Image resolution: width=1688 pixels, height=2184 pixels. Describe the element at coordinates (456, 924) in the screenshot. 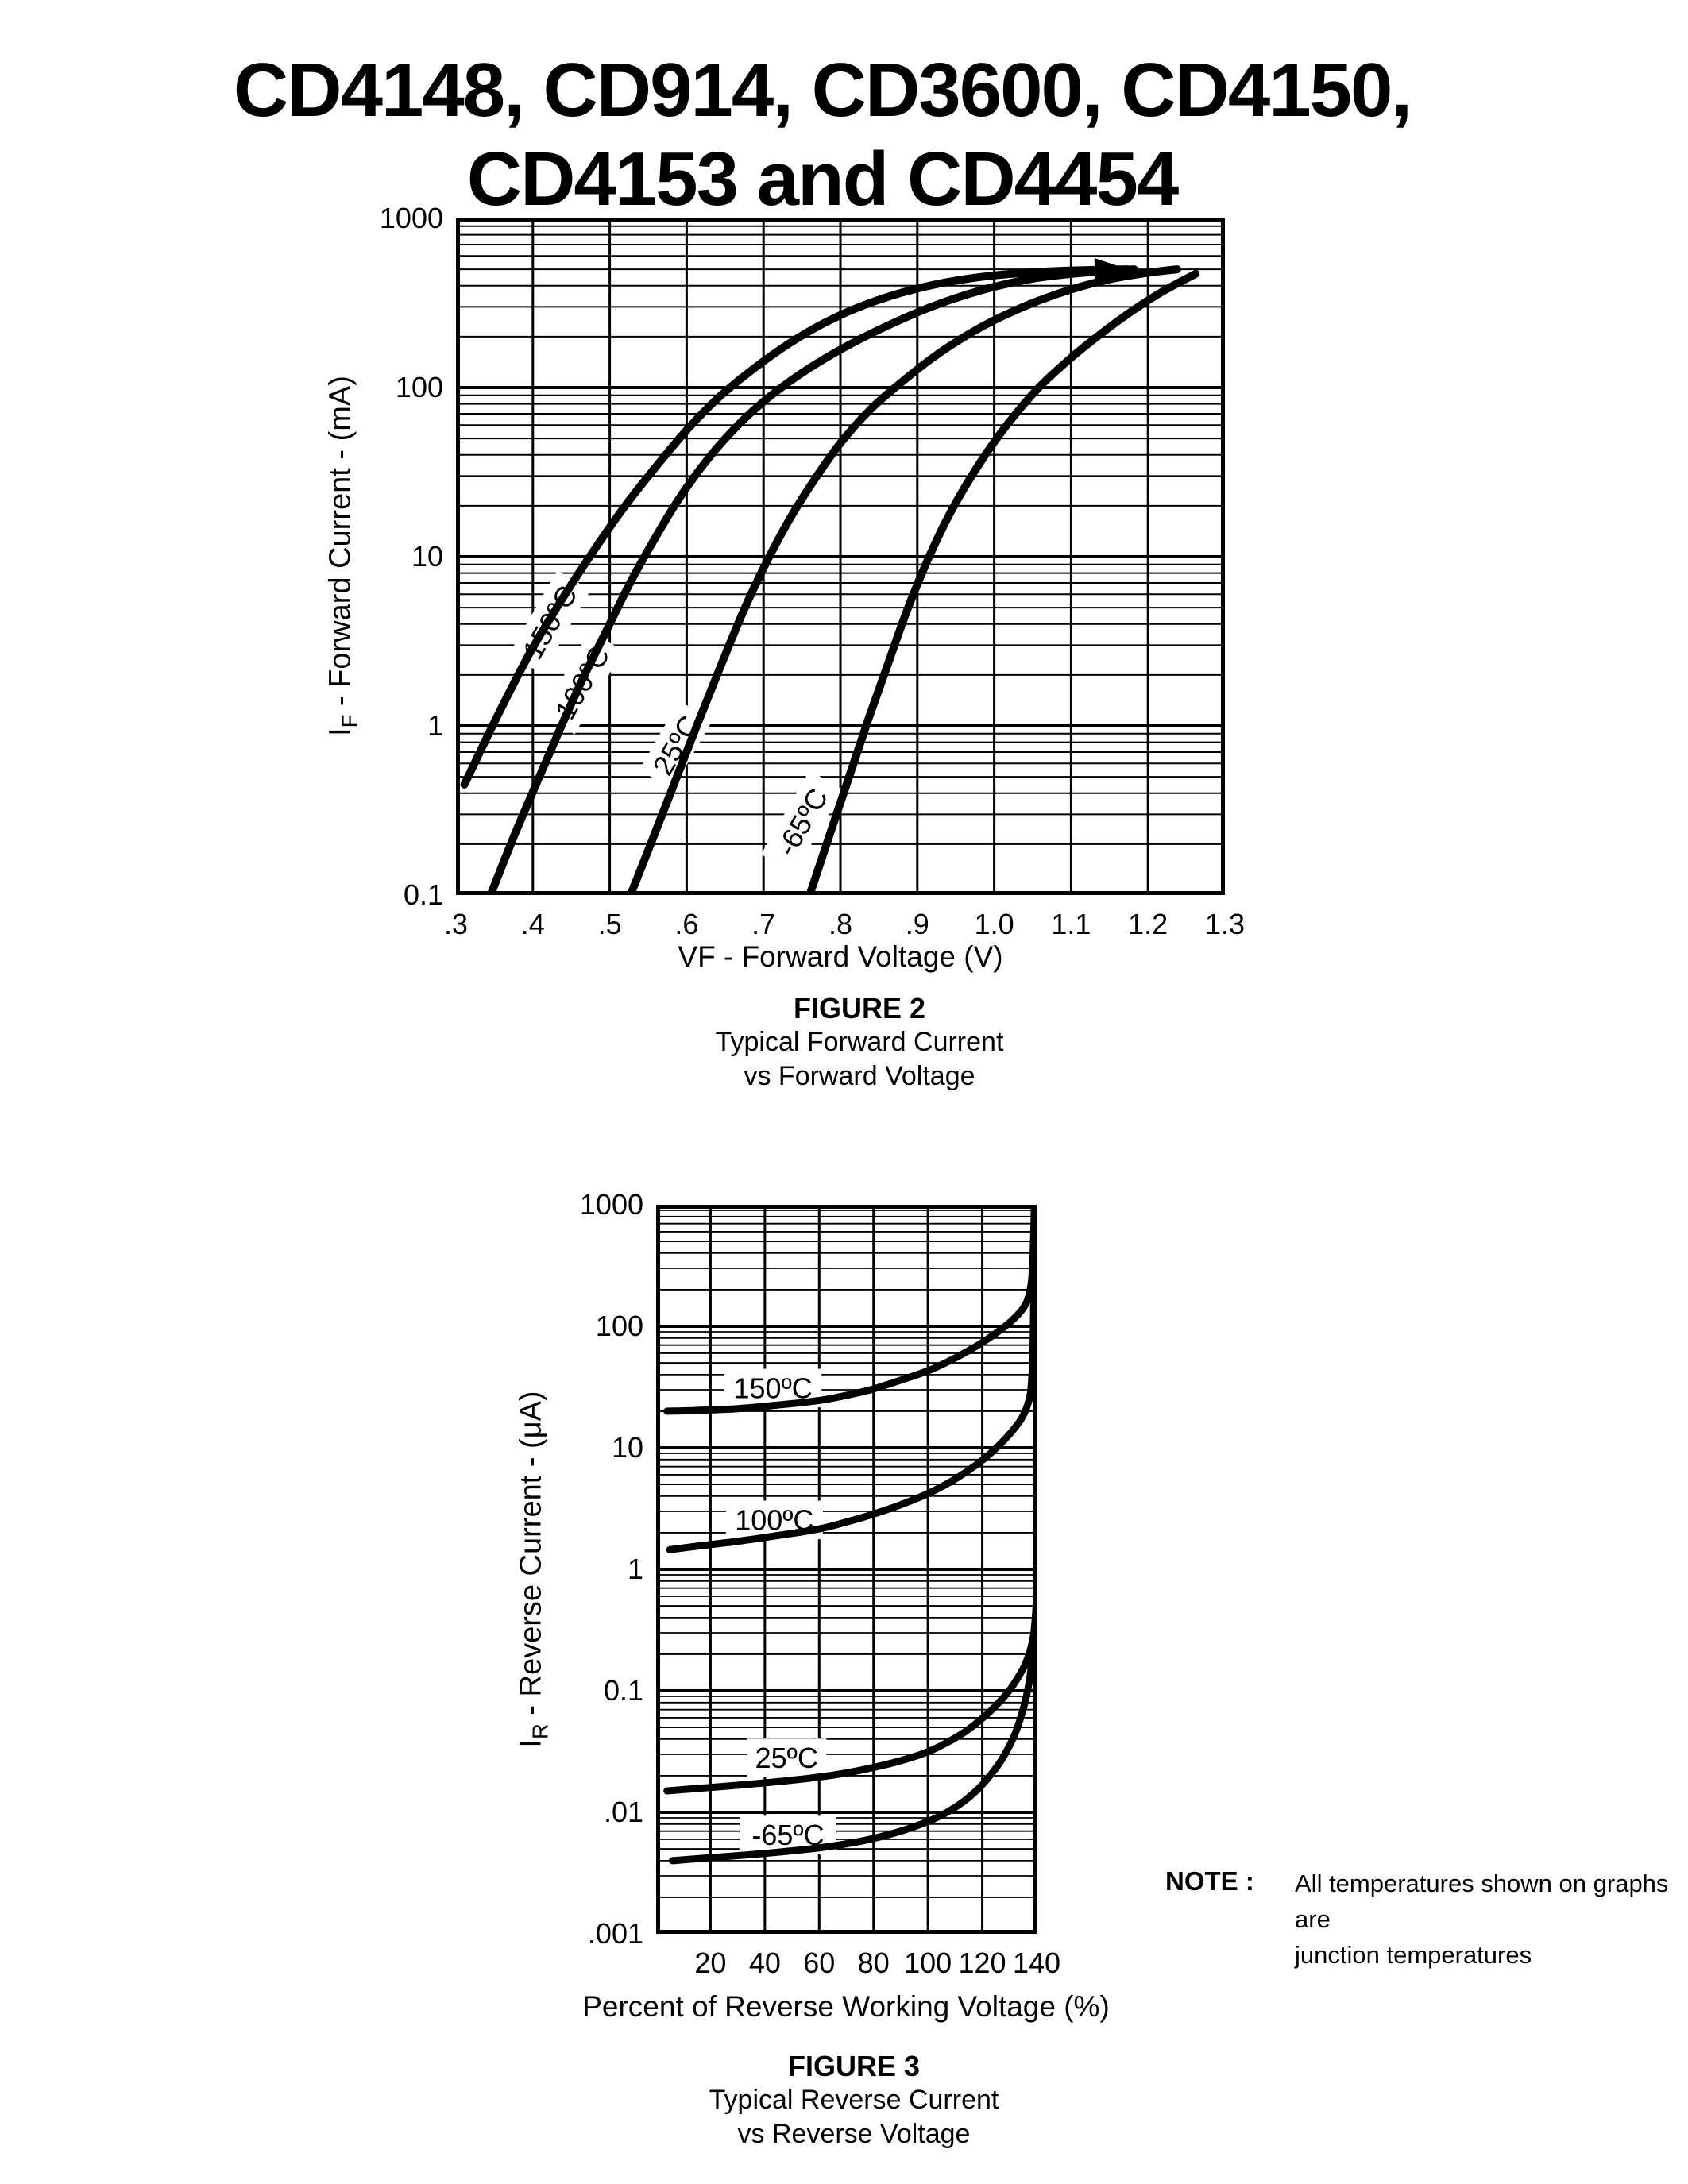

I see `x-tick-label: .3` at that location.